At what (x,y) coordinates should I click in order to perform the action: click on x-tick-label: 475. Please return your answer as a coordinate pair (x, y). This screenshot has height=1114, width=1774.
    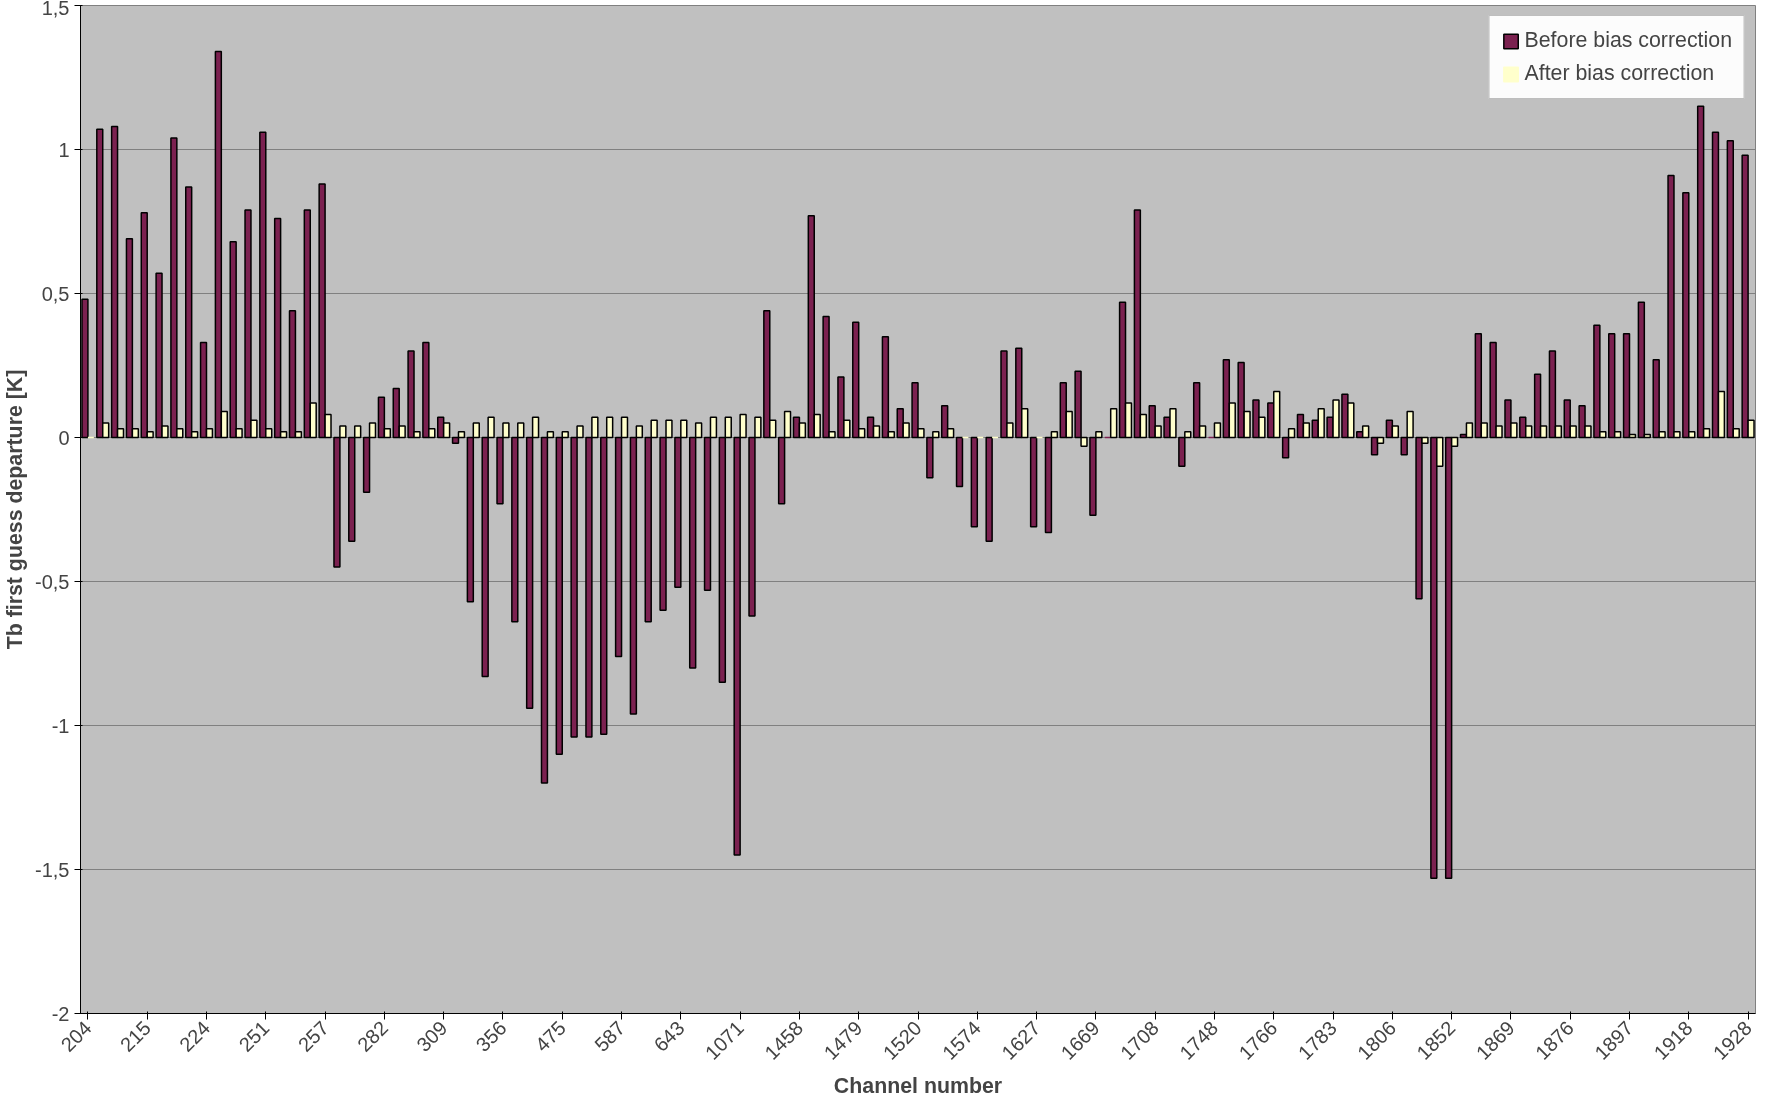
    Looking at the image, I should click on (550, 1036).